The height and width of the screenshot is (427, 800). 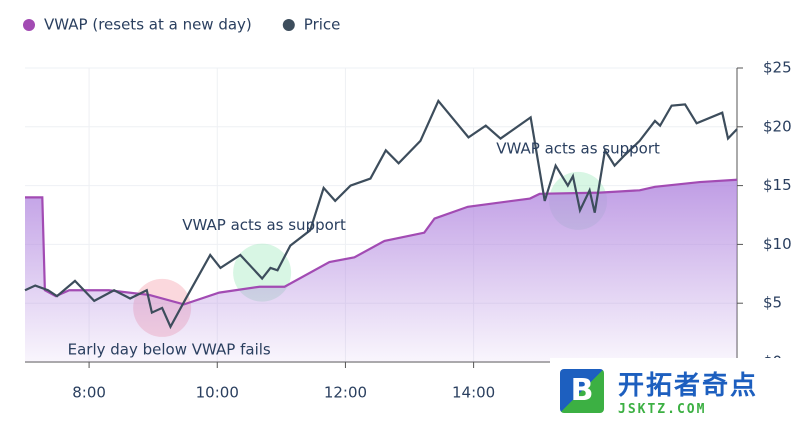 I want to click on watermark-title: 开拓者奇点, so click(x=688, y=385).